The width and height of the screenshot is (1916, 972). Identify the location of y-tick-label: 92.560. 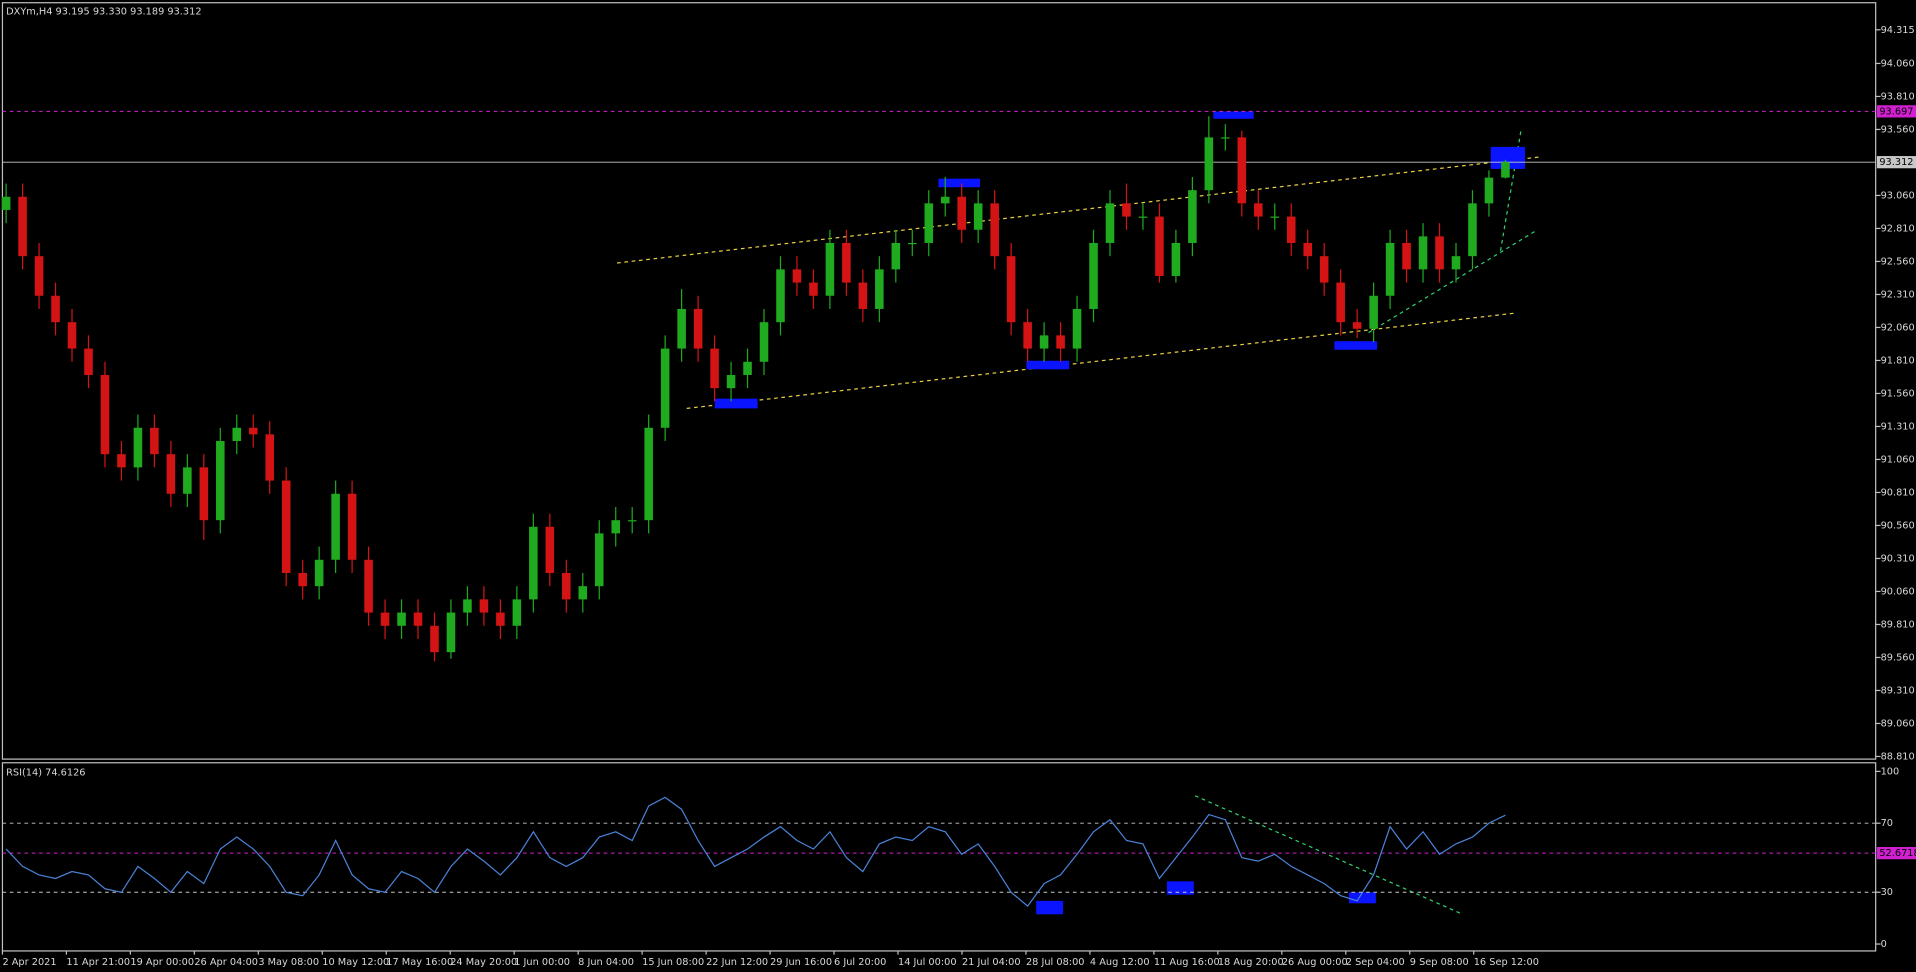
(1898, 261).